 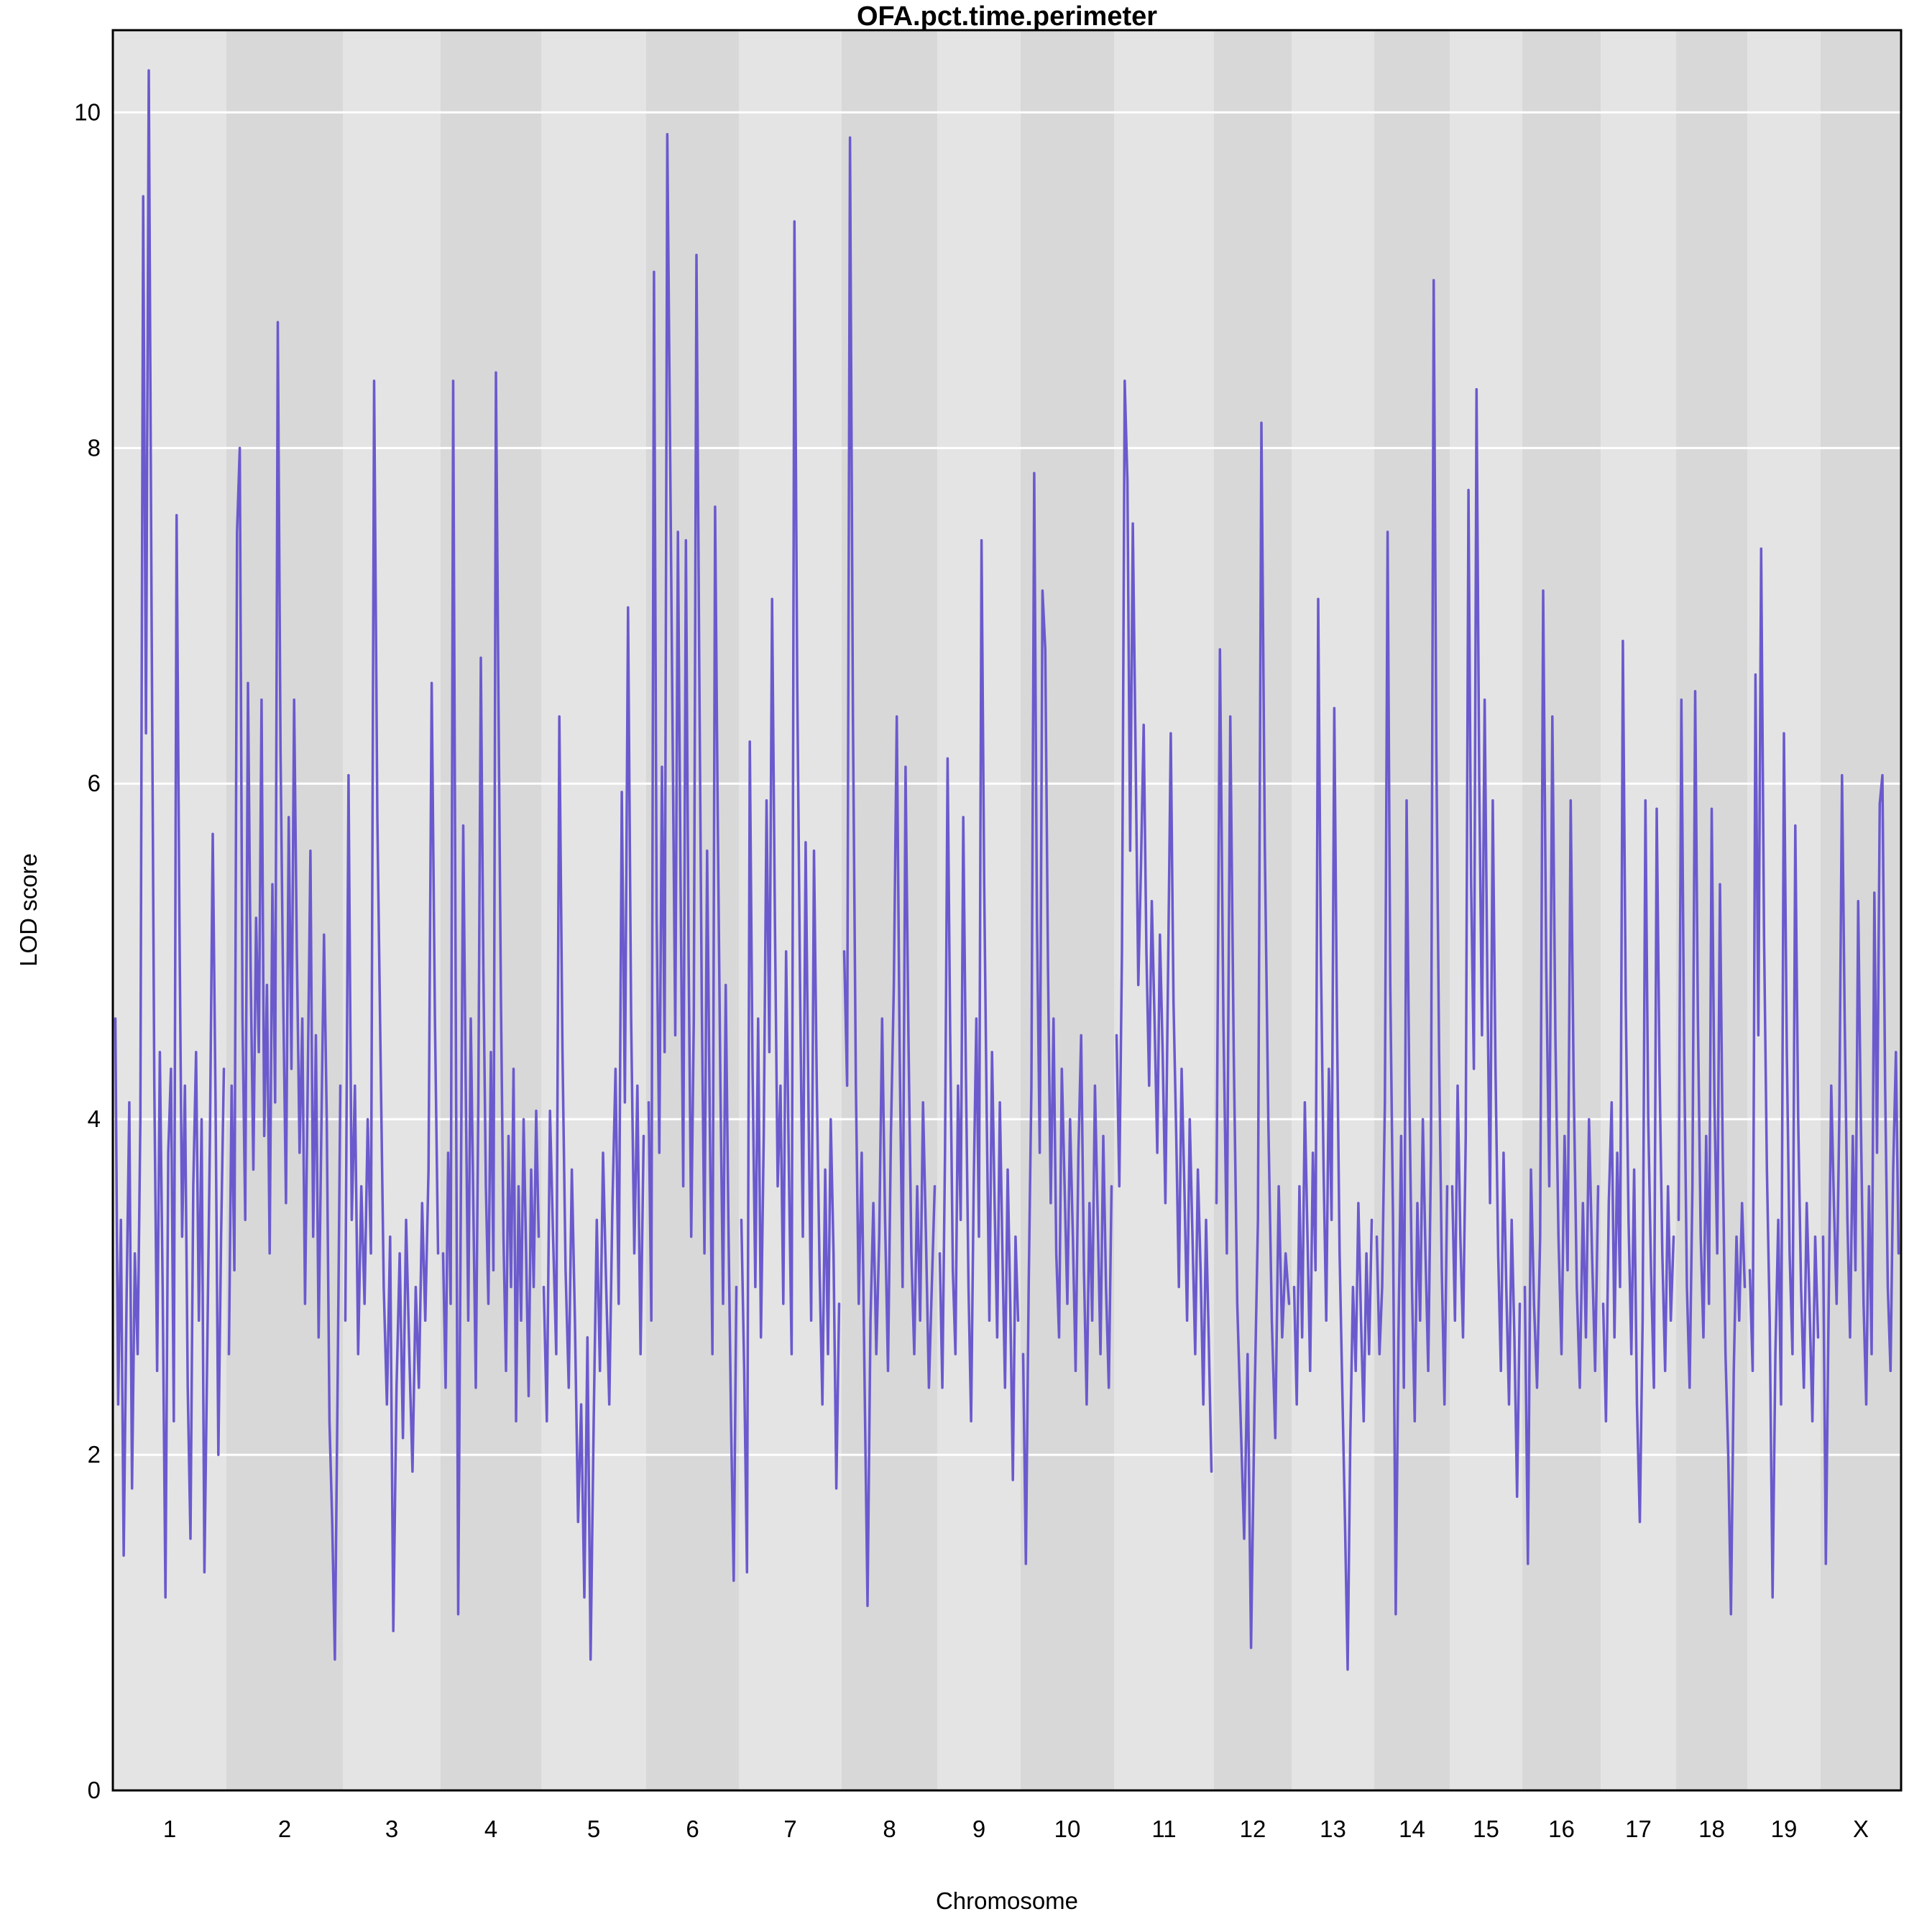 I want to click on x-tick-label: 8, so click(x=889, y=1829).